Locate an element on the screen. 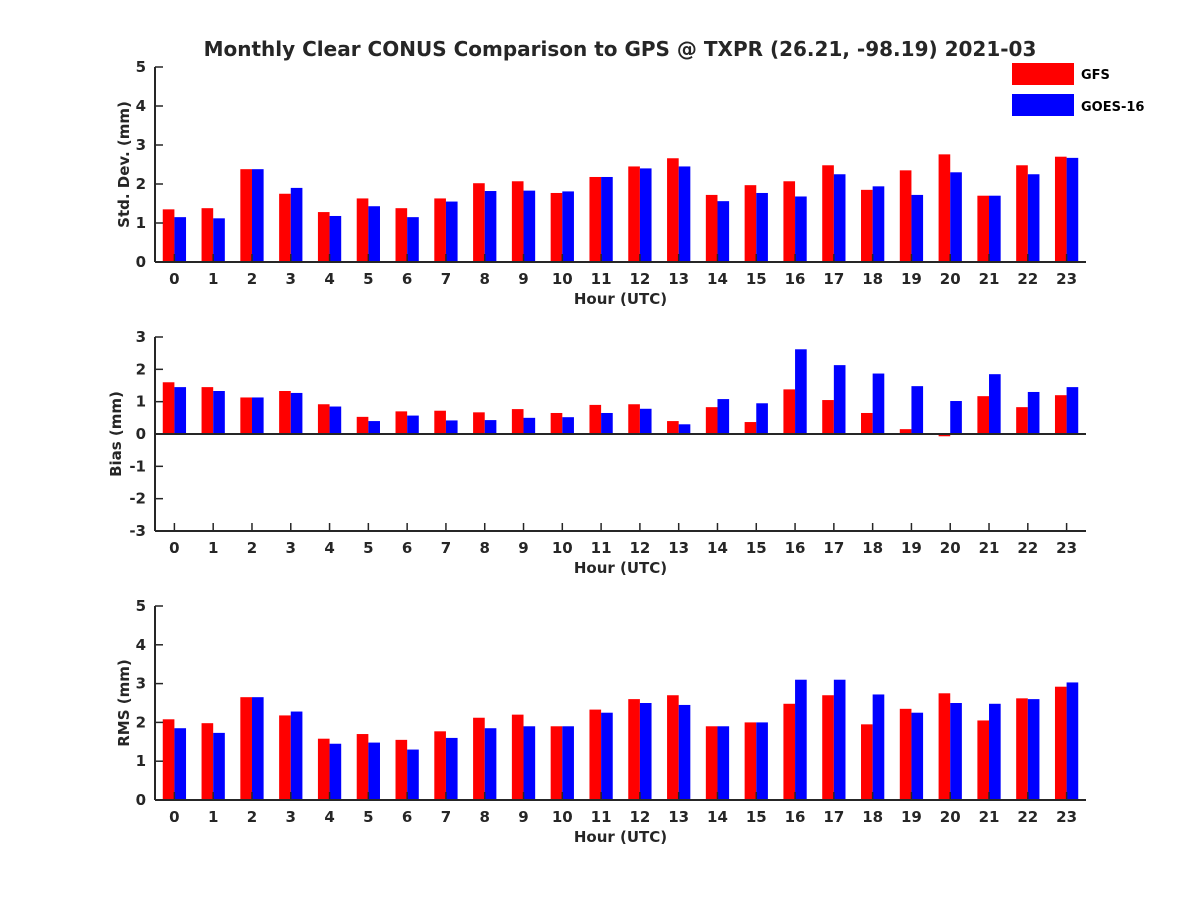 The image size is (1200, 900). x-tick-label-std-dev: 15 is located at coordinates (756, 279).